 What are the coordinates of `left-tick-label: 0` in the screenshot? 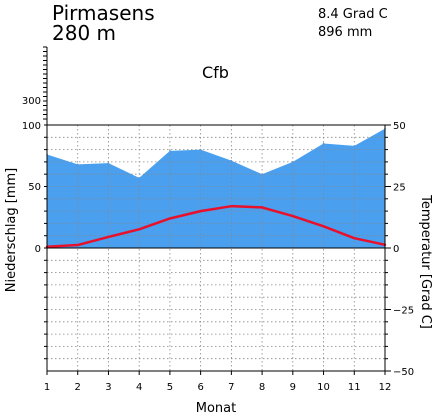 It's located at (38, 249).